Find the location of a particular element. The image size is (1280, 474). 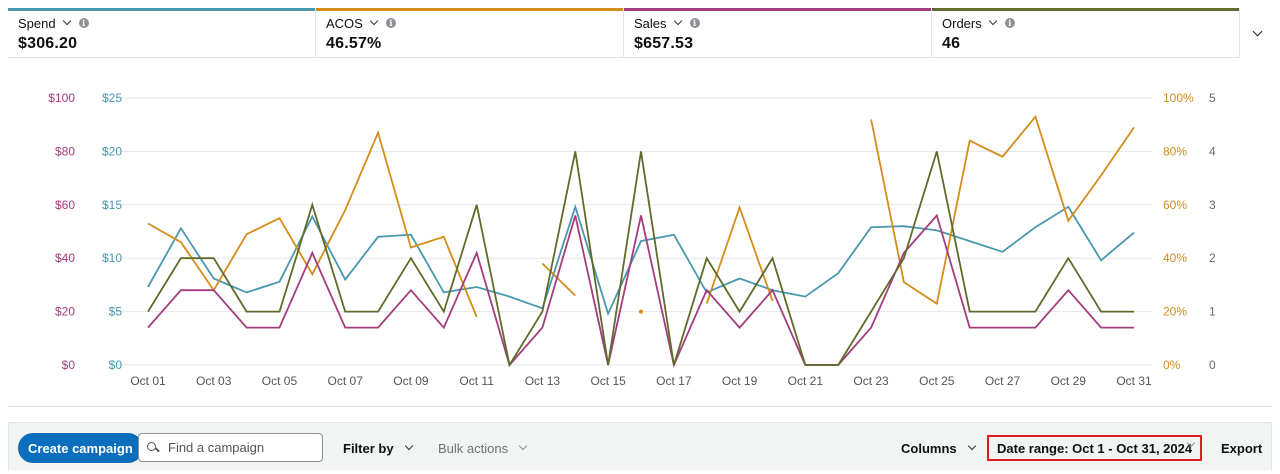

x-tick-label: Oct 19 is located at coordinates (740, 381).